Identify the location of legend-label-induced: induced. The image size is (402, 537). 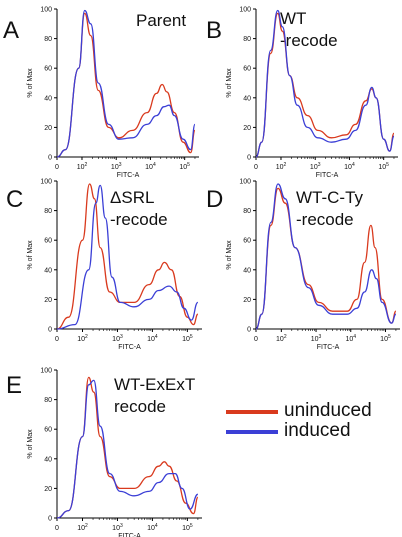
(317, 430).